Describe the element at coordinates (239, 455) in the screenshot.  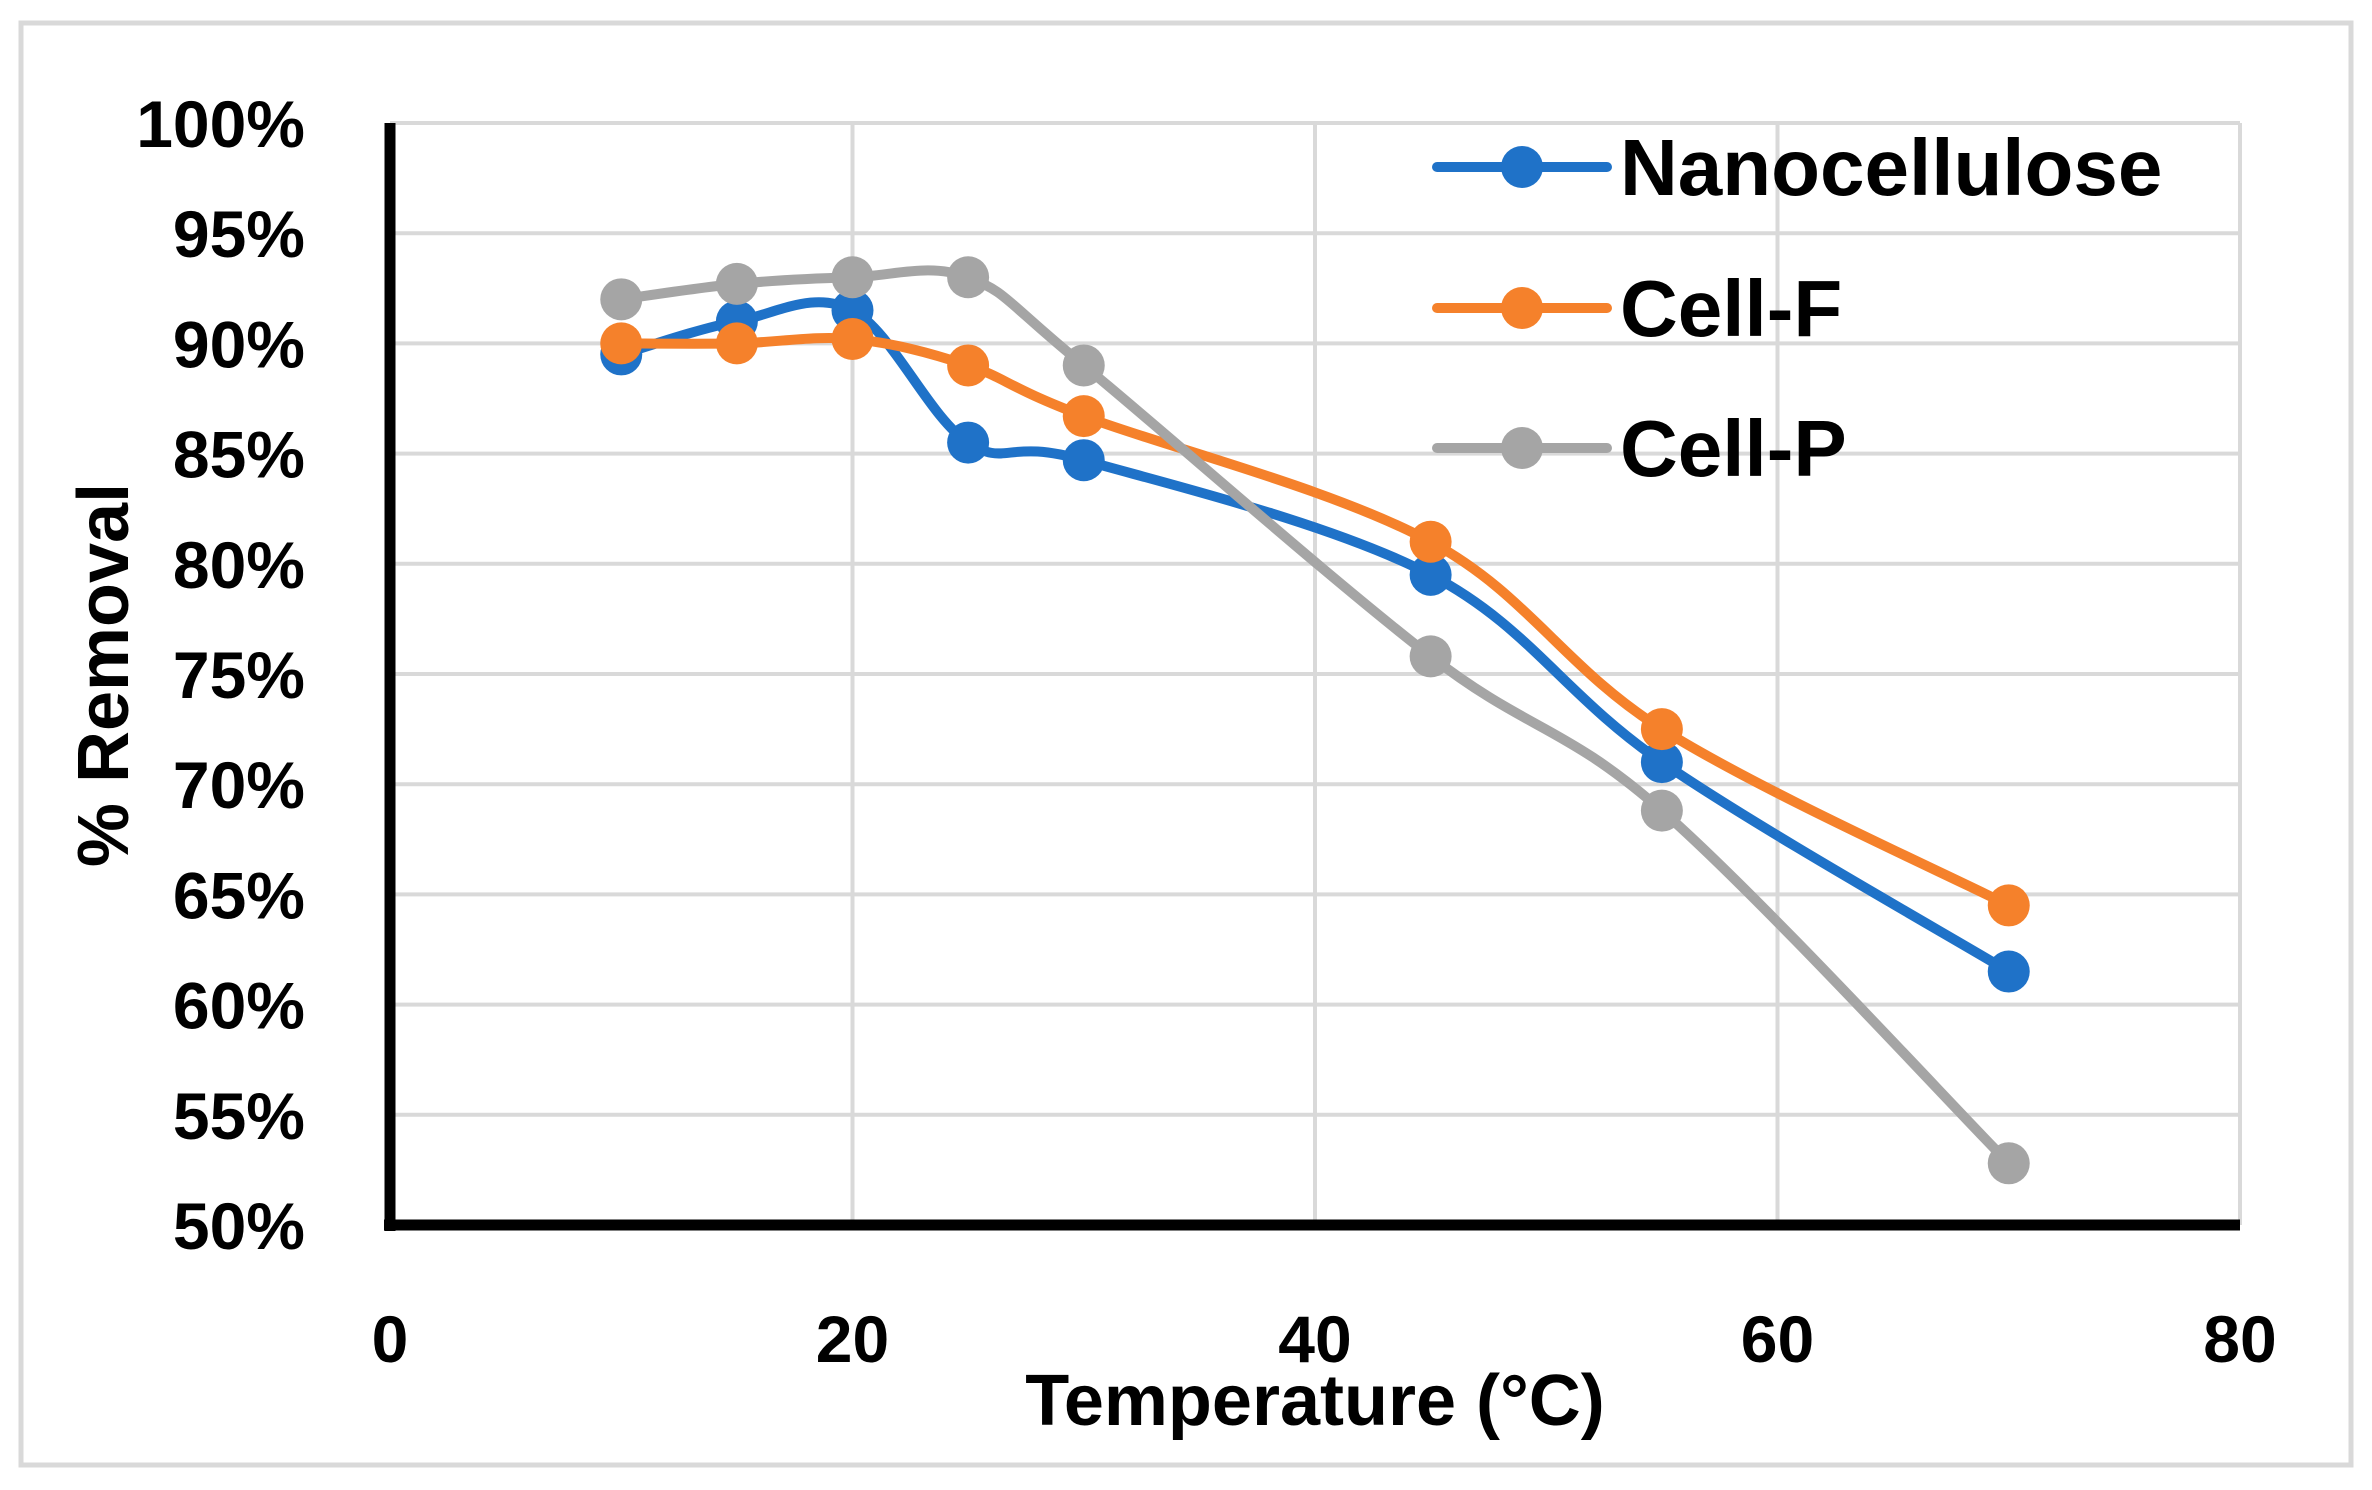
I see `y-tick-label-85: 85%` at that location.